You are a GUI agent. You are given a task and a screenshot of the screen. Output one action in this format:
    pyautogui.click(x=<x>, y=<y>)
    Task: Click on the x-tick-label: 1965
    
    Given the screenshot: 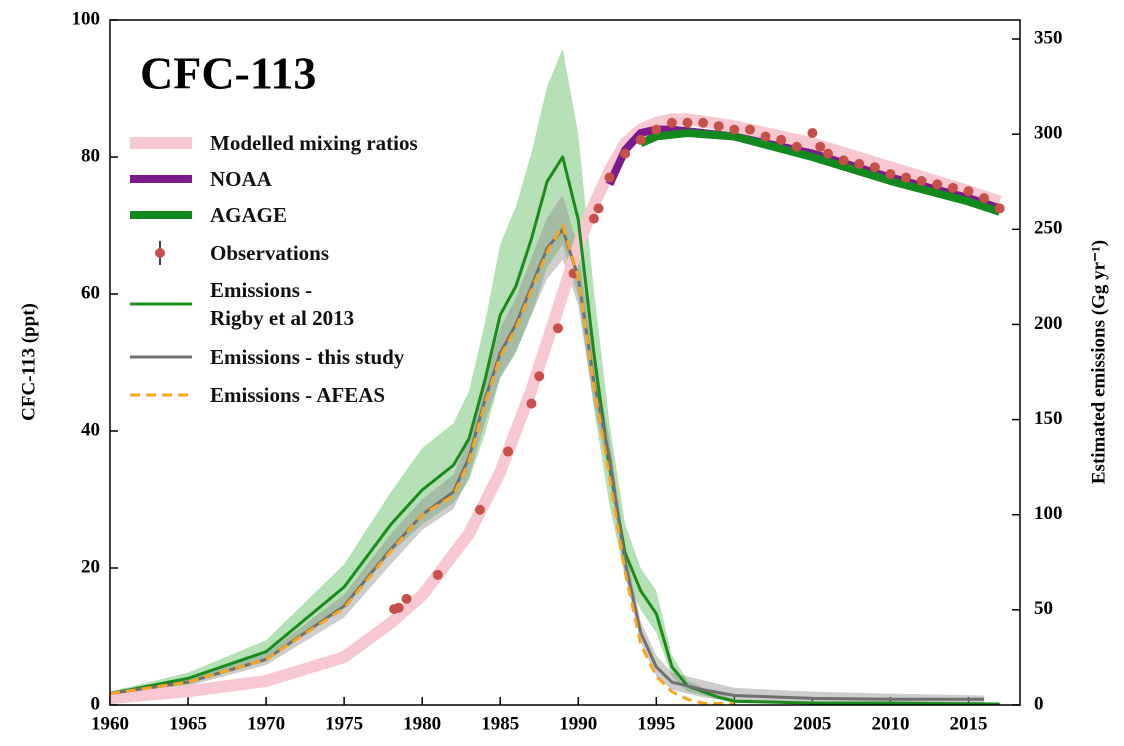 What is the action you would take?
    pyautogui.click(x=188, y=723)
    